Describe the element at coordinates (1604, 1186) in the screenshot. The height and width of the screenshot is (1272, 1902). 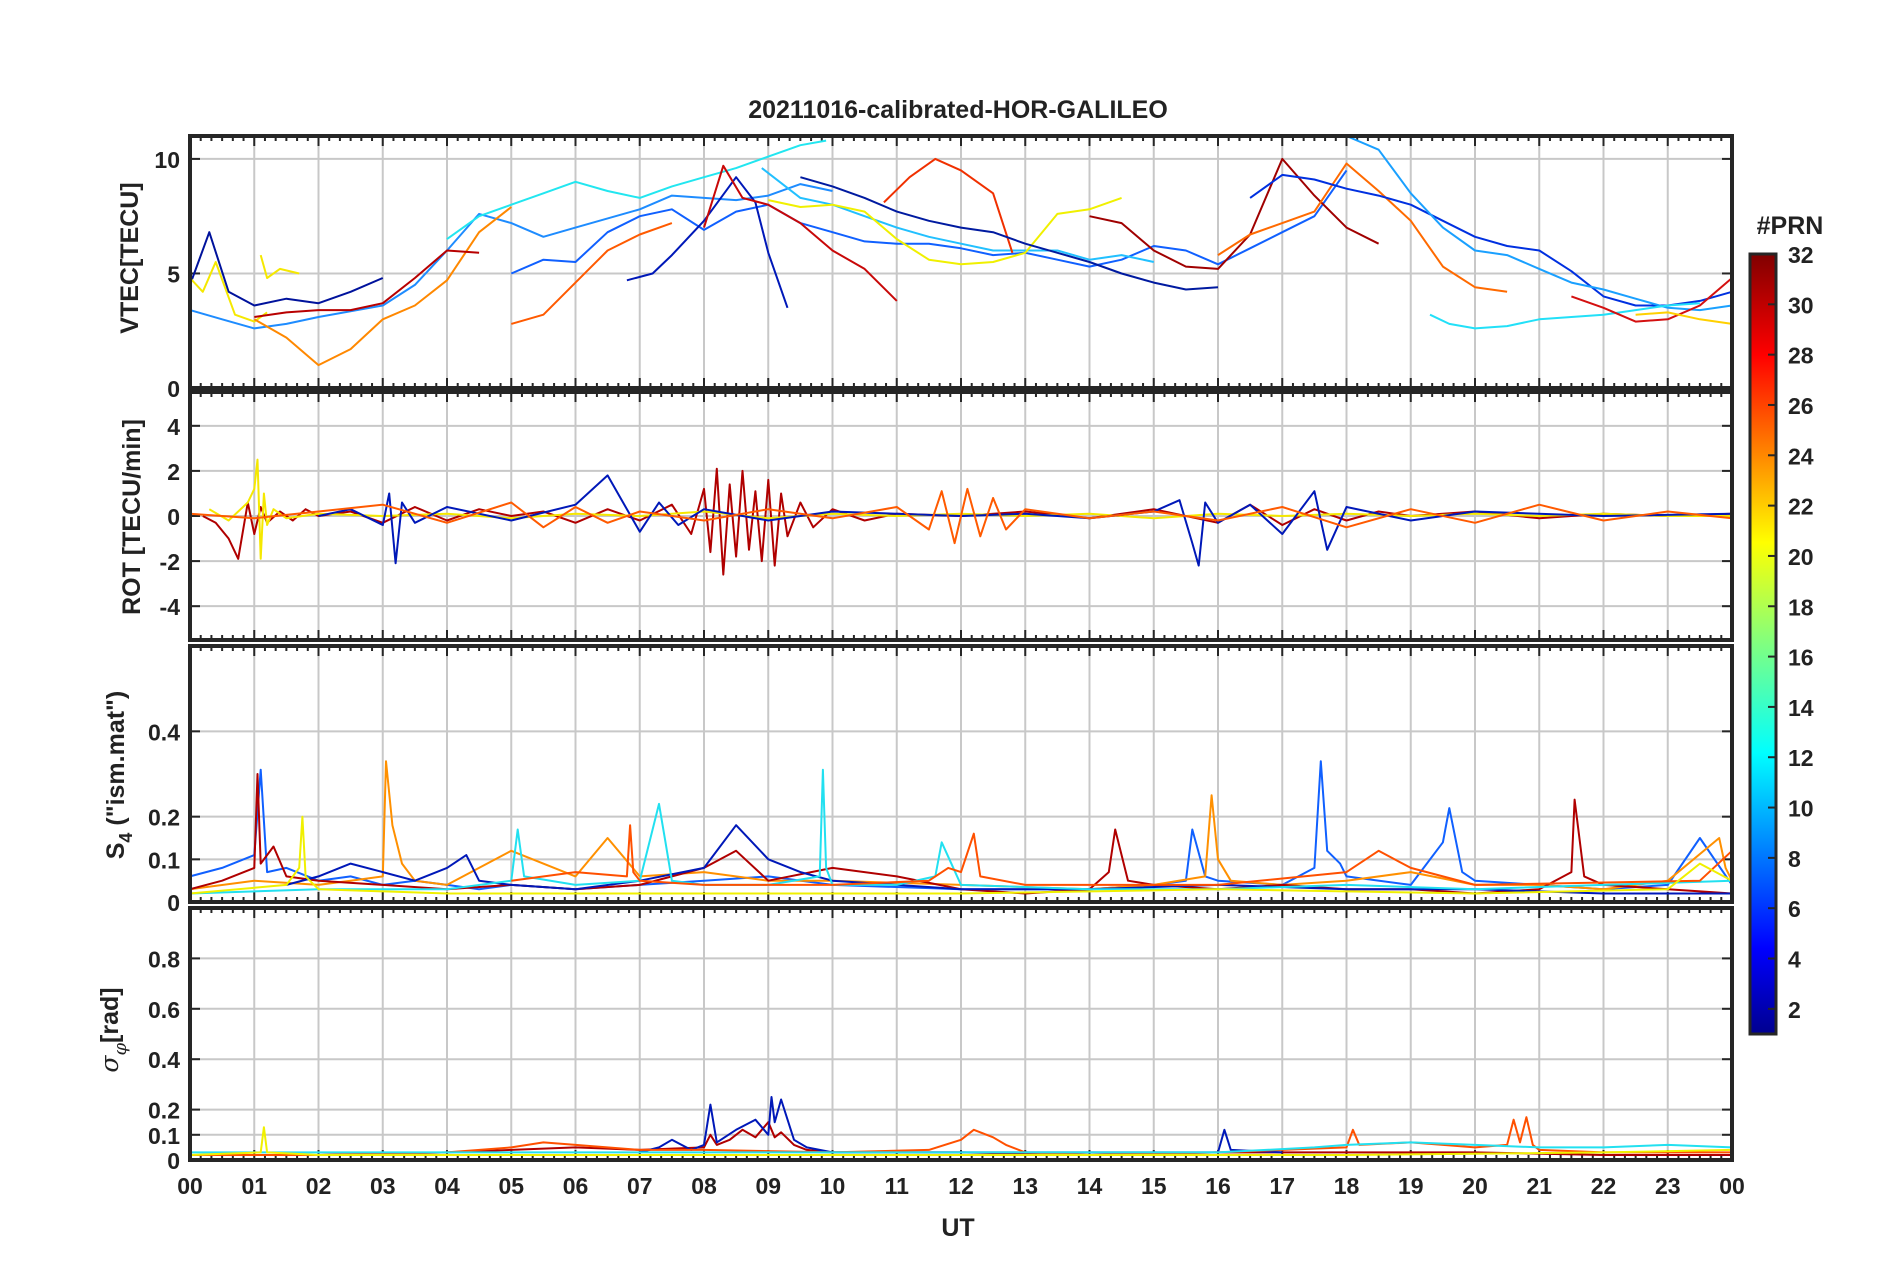
I see `x-tick-label: 22` at that location.